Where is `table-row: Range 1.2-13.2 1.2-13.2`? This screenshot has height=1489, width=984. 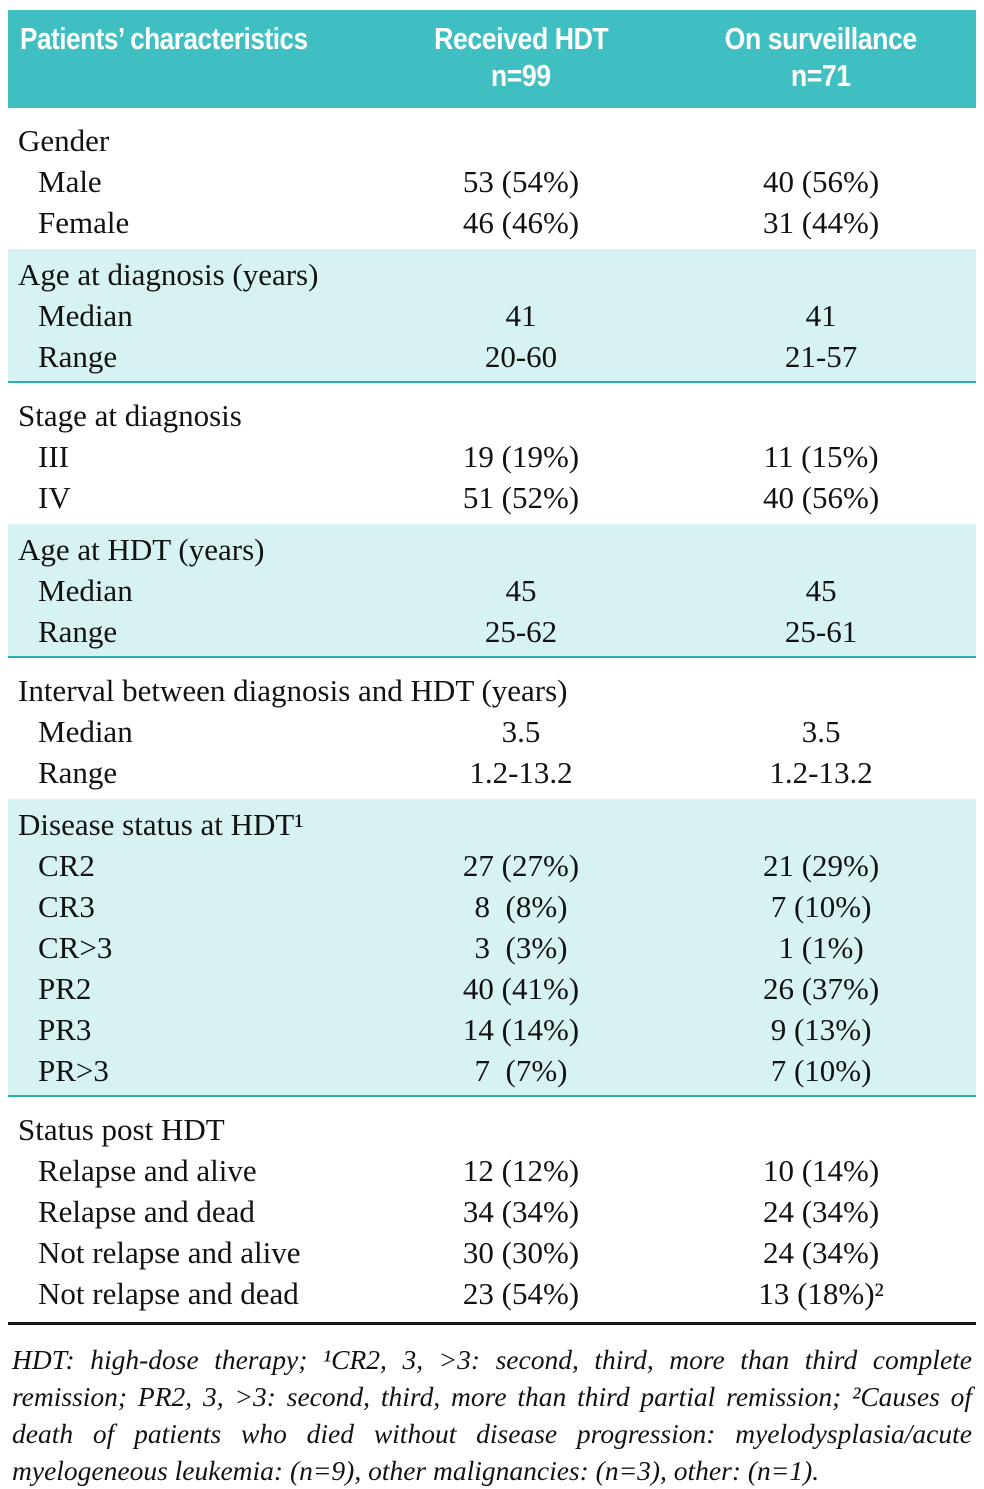 table-row: Range 1.2-13.2 1.2-13.2 is located at coordinates (492, 772).